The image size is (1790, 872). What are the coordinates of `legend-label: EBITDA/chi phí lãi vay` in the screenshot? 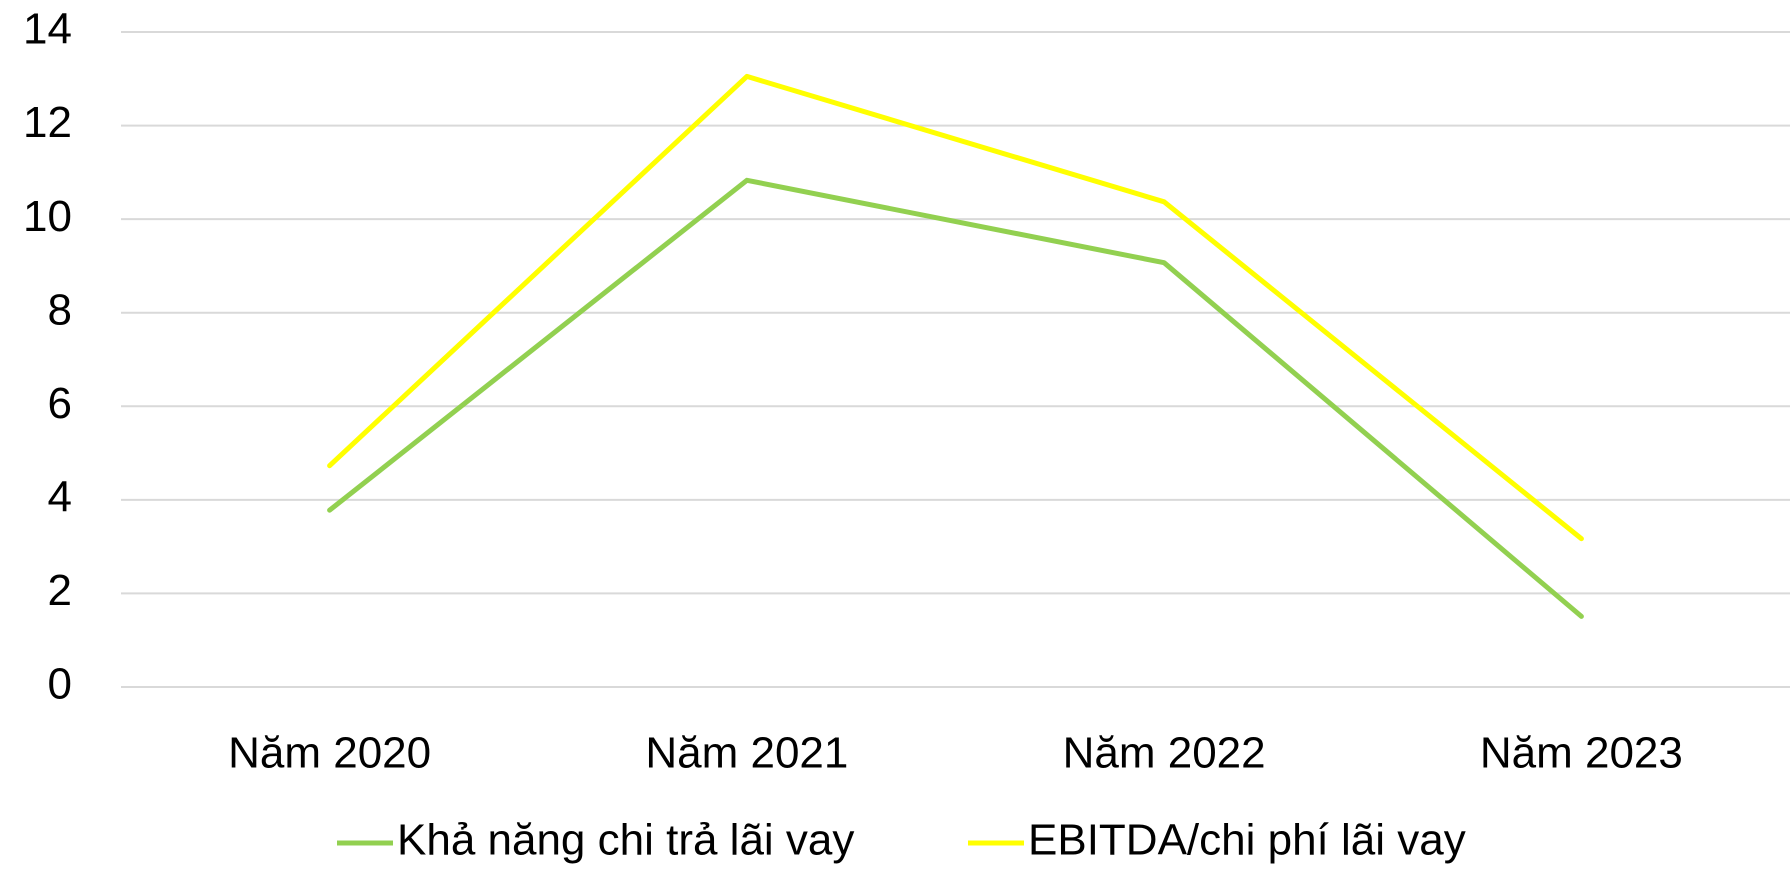 It's located at (1247, 840).